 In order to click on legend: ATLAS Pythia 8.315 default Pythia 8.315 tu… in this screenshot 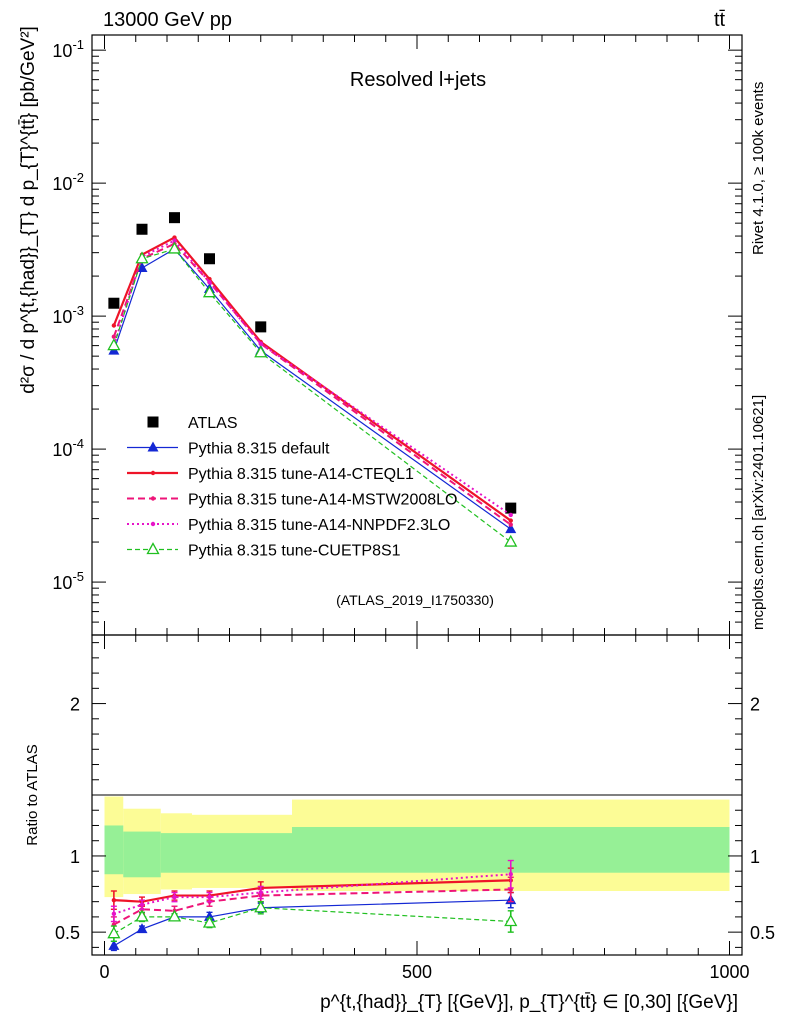, I will do `click(292, 487)`.